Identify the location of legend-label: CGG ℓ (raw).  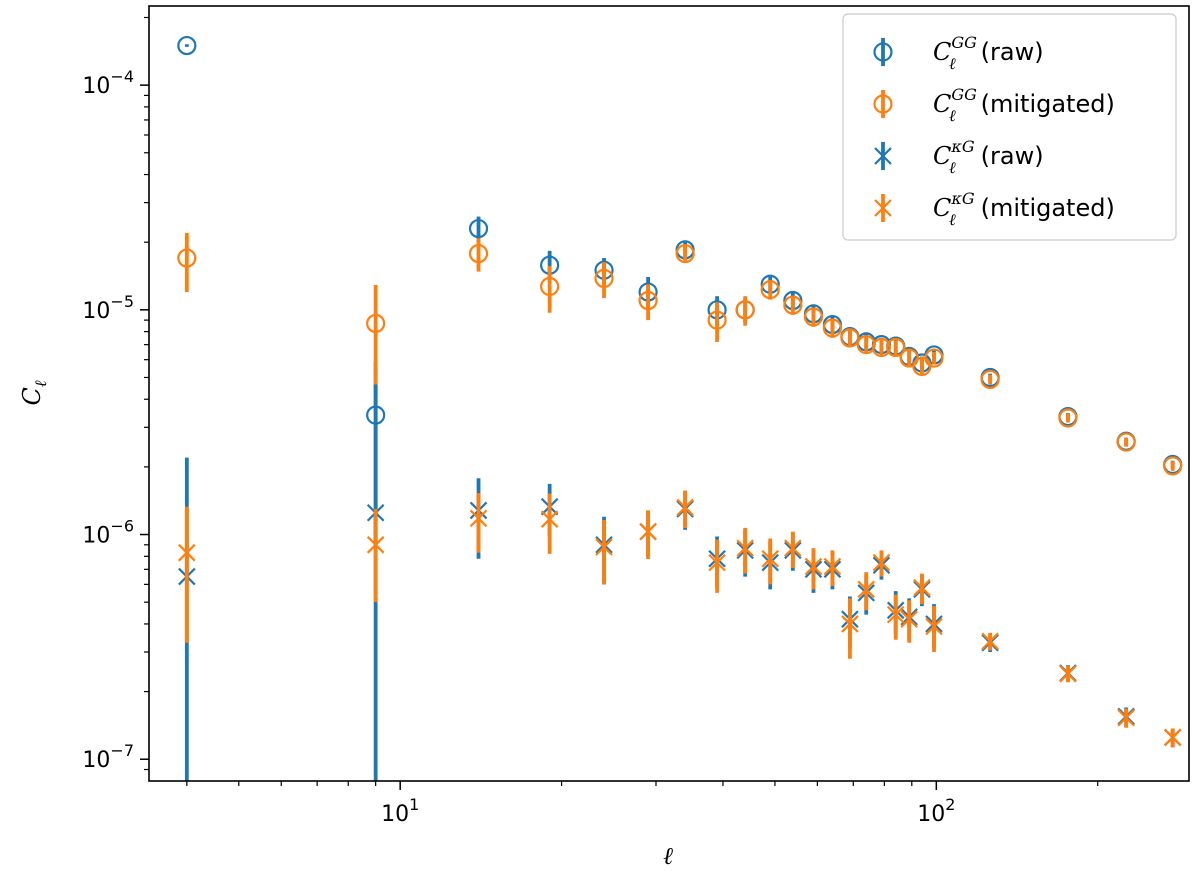
(988, 53).